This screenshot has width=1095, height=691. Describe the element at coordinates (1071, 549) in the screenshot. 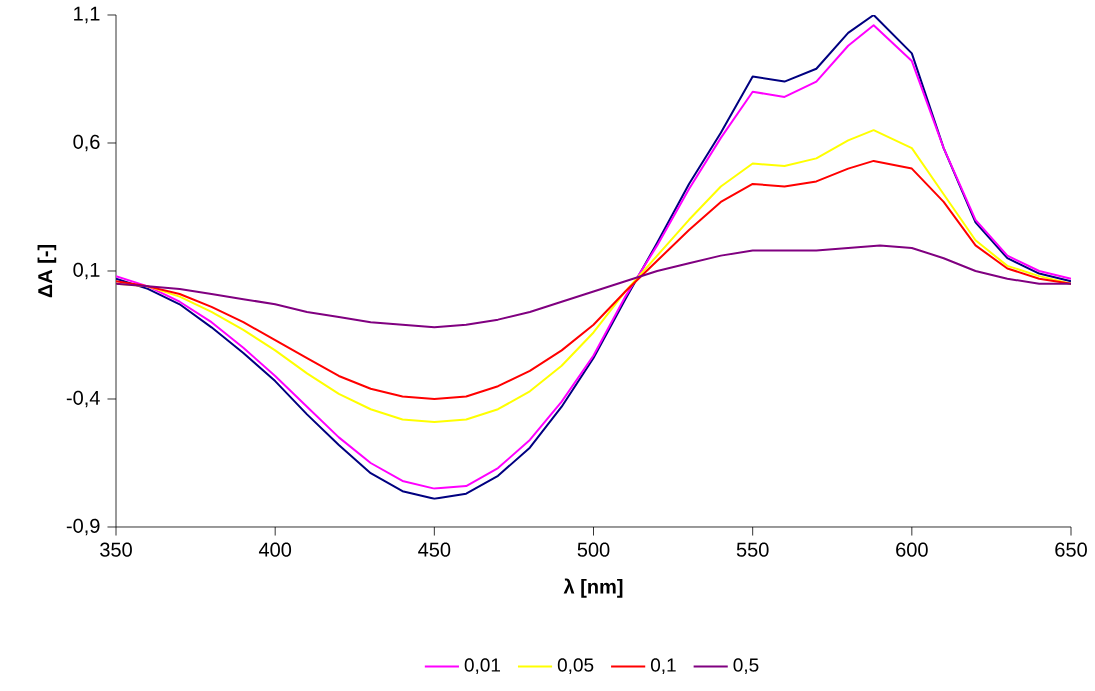

I see `x-tick-label: 650` at that location.